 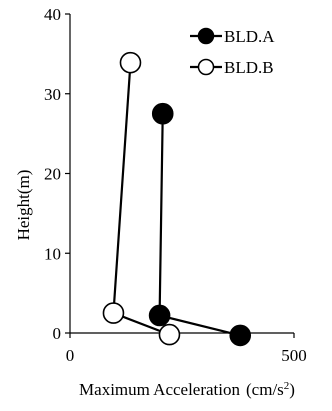 I want to click on series-line, so click(x=199, y=225).